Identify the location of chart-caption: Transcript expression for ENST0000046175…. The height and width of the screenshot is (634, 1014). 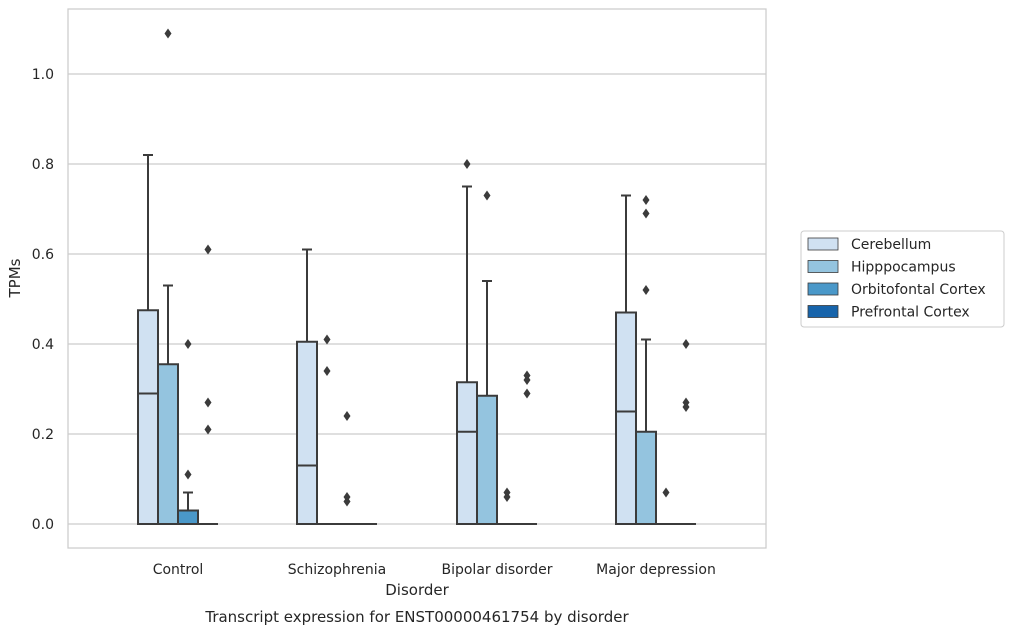
(416, 617).